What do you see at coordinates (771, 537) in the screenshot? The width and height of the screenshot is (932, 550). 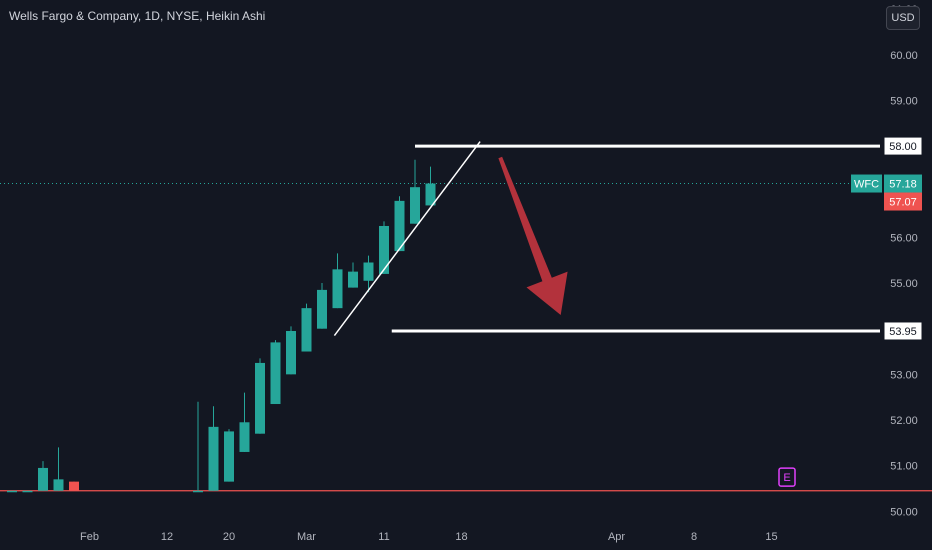 I see `x-tick-label-8: 15` at bounding box center [771, 537].